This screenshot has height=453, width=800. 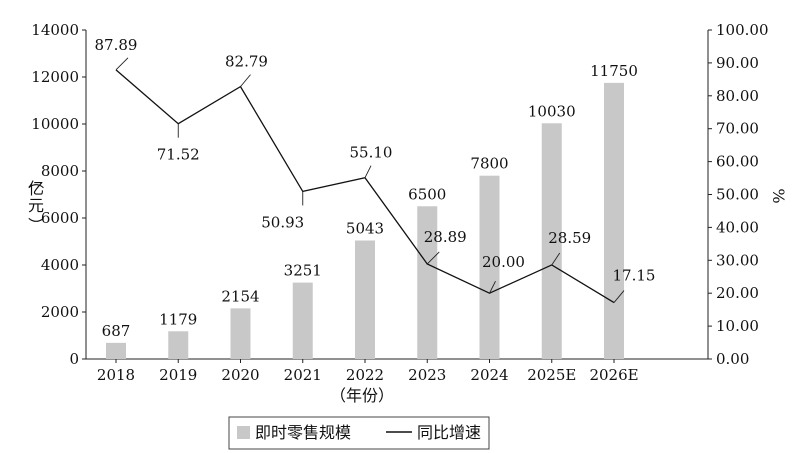 I want to click on y-right-tick-label: 100.00, so click(x=742, y=30).